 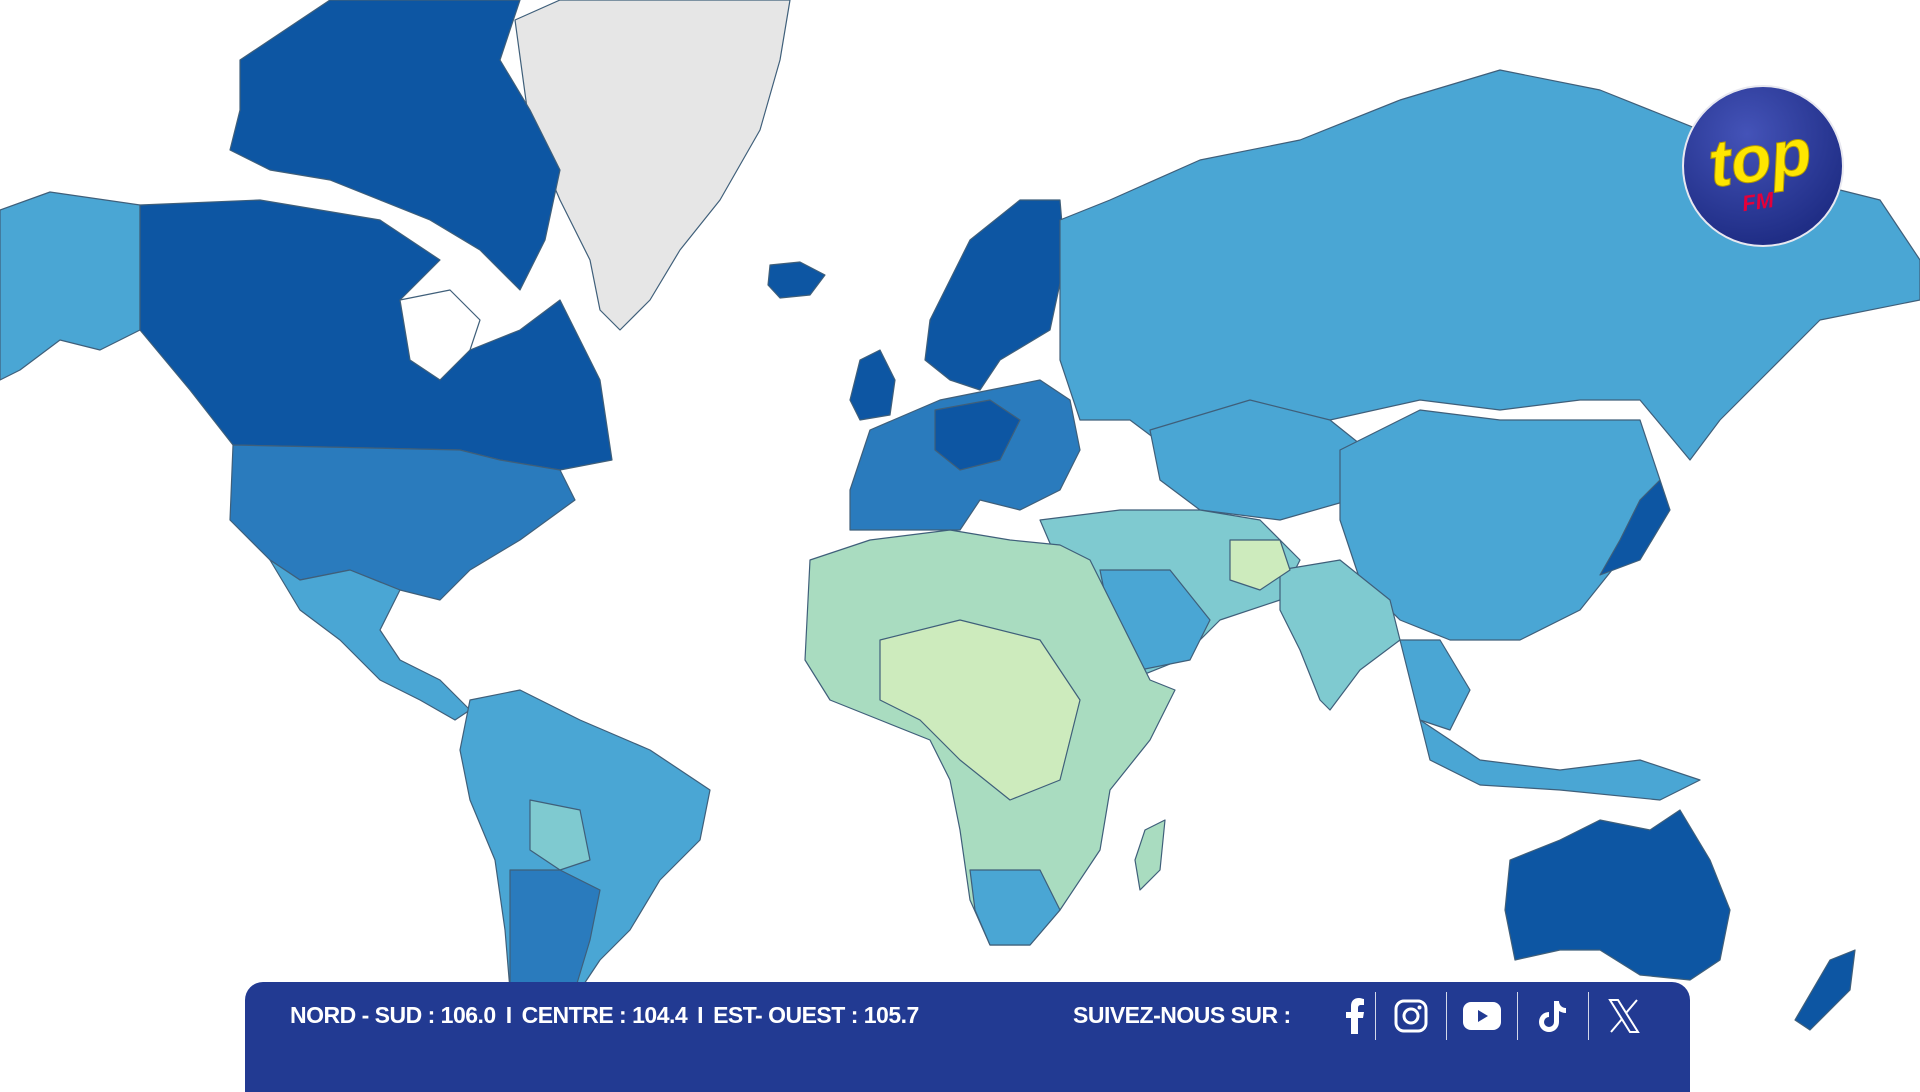 I want to click on x-icon, so click(x=1624, y=1016).